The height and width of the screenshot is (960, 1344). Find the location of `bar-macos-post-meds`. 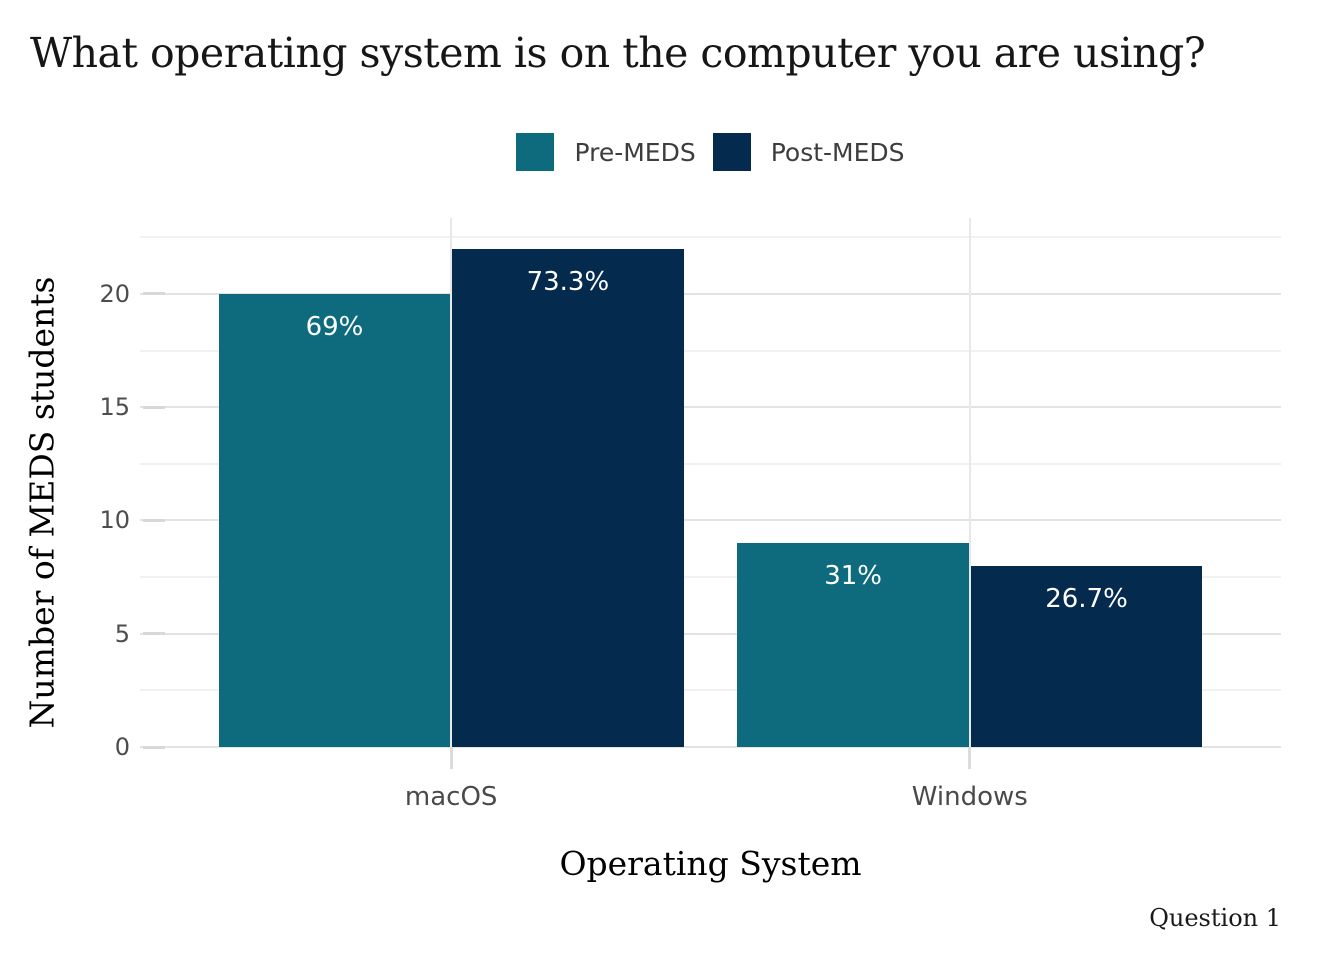

bar-macos-post-meds is located at coordinates (568, 497).